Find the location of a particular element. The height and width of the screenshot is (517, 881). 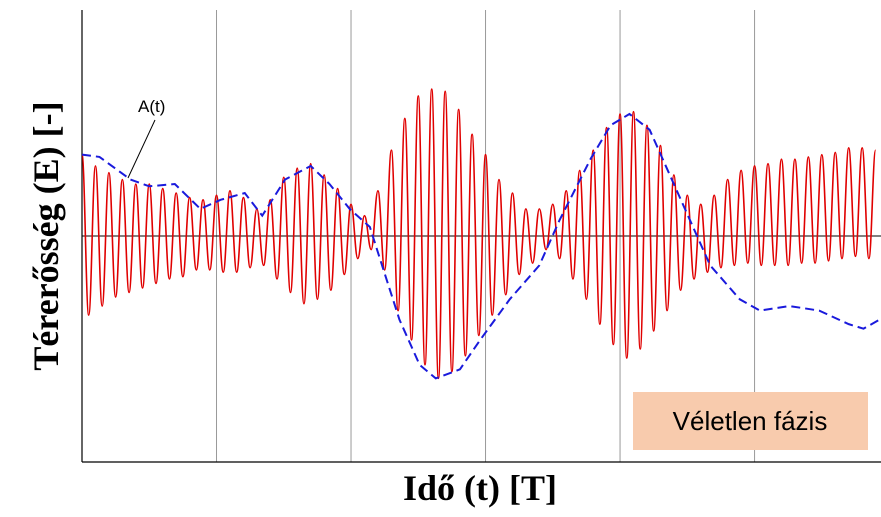

annotation-leader is located at coordinates (141, 149).